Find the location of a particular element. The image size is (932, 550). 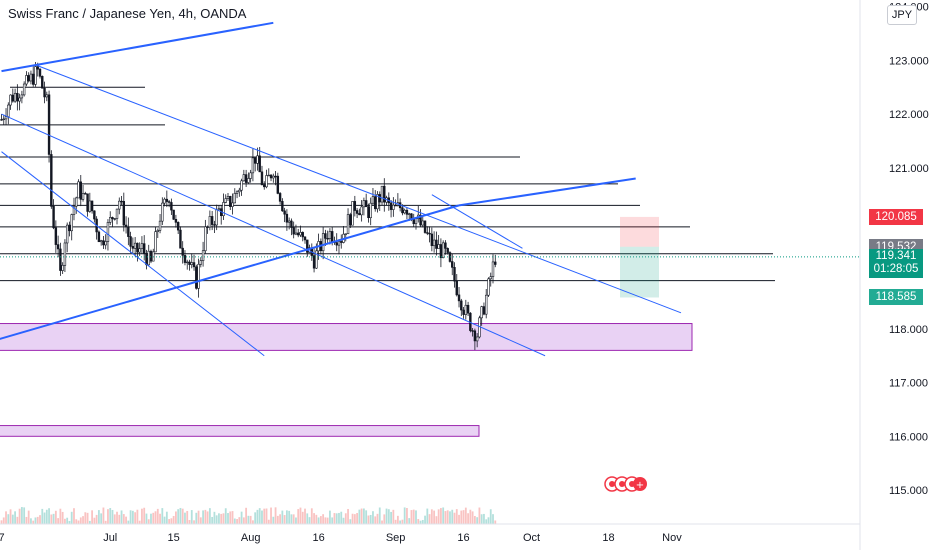

price-label: 120.085 is located at coordinates (896, 216).